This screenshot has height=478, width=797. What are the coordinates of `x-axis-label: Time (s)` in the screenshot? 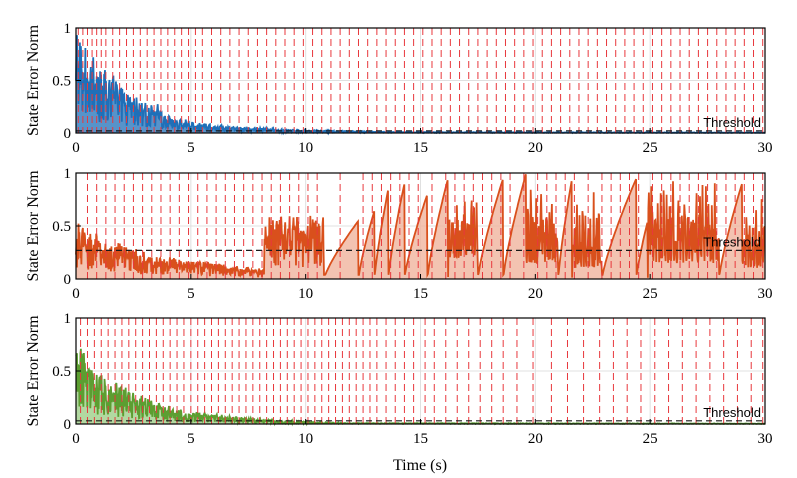 It's located at (420, 465).